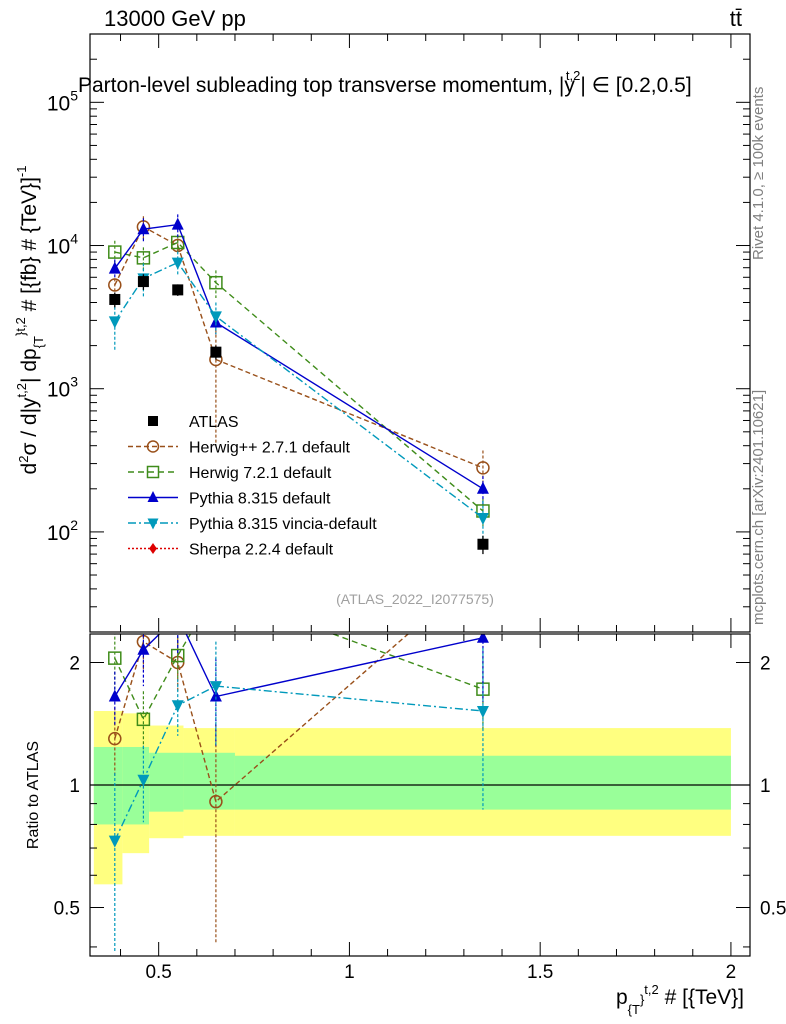 This screenshot has height=1024, width=786. What do you see at coordinates (540, 972) in the screenshot?
I see `x-tick-label: 1.5` at bounding box center [540, 972].